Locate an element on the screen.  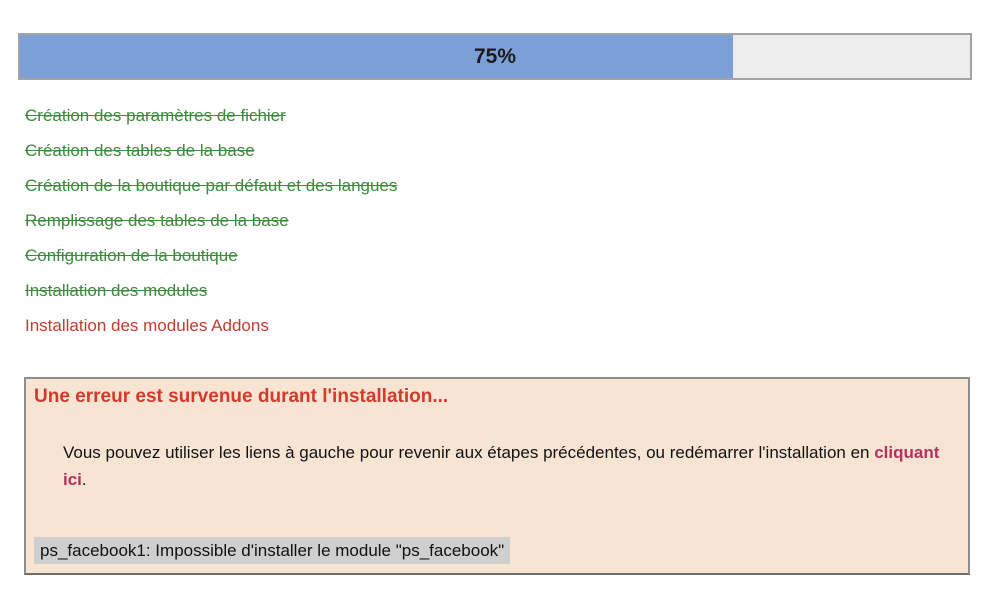
step-link-shop-config: Configuration de la boutique is located at coordinates (131, 255).